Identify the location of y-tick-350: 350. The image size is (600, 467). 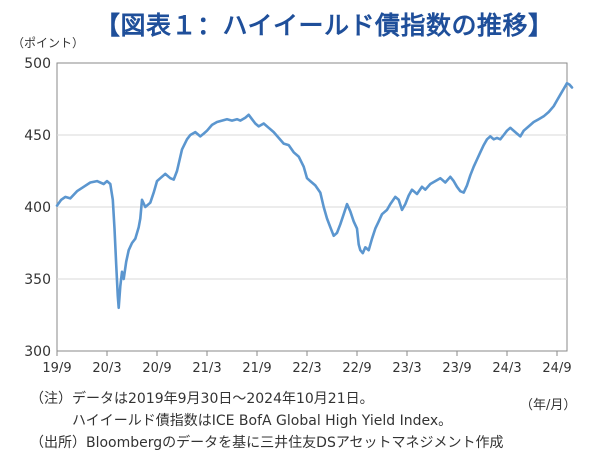
(37, 280).